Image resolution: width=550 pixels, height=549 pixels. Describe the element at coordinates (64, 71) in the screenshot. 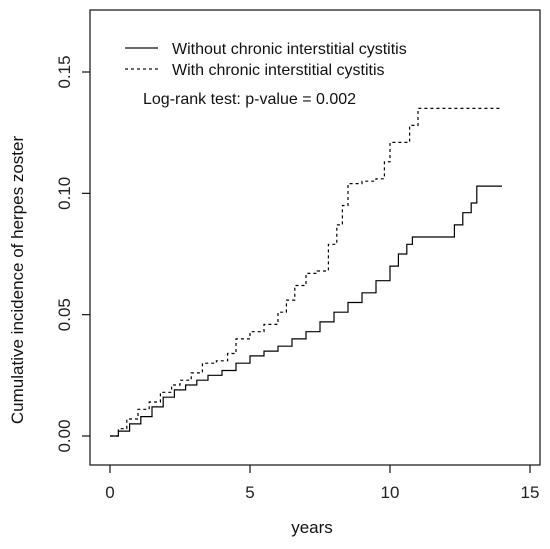

I see `y-tick-label: 0.15` at that location.